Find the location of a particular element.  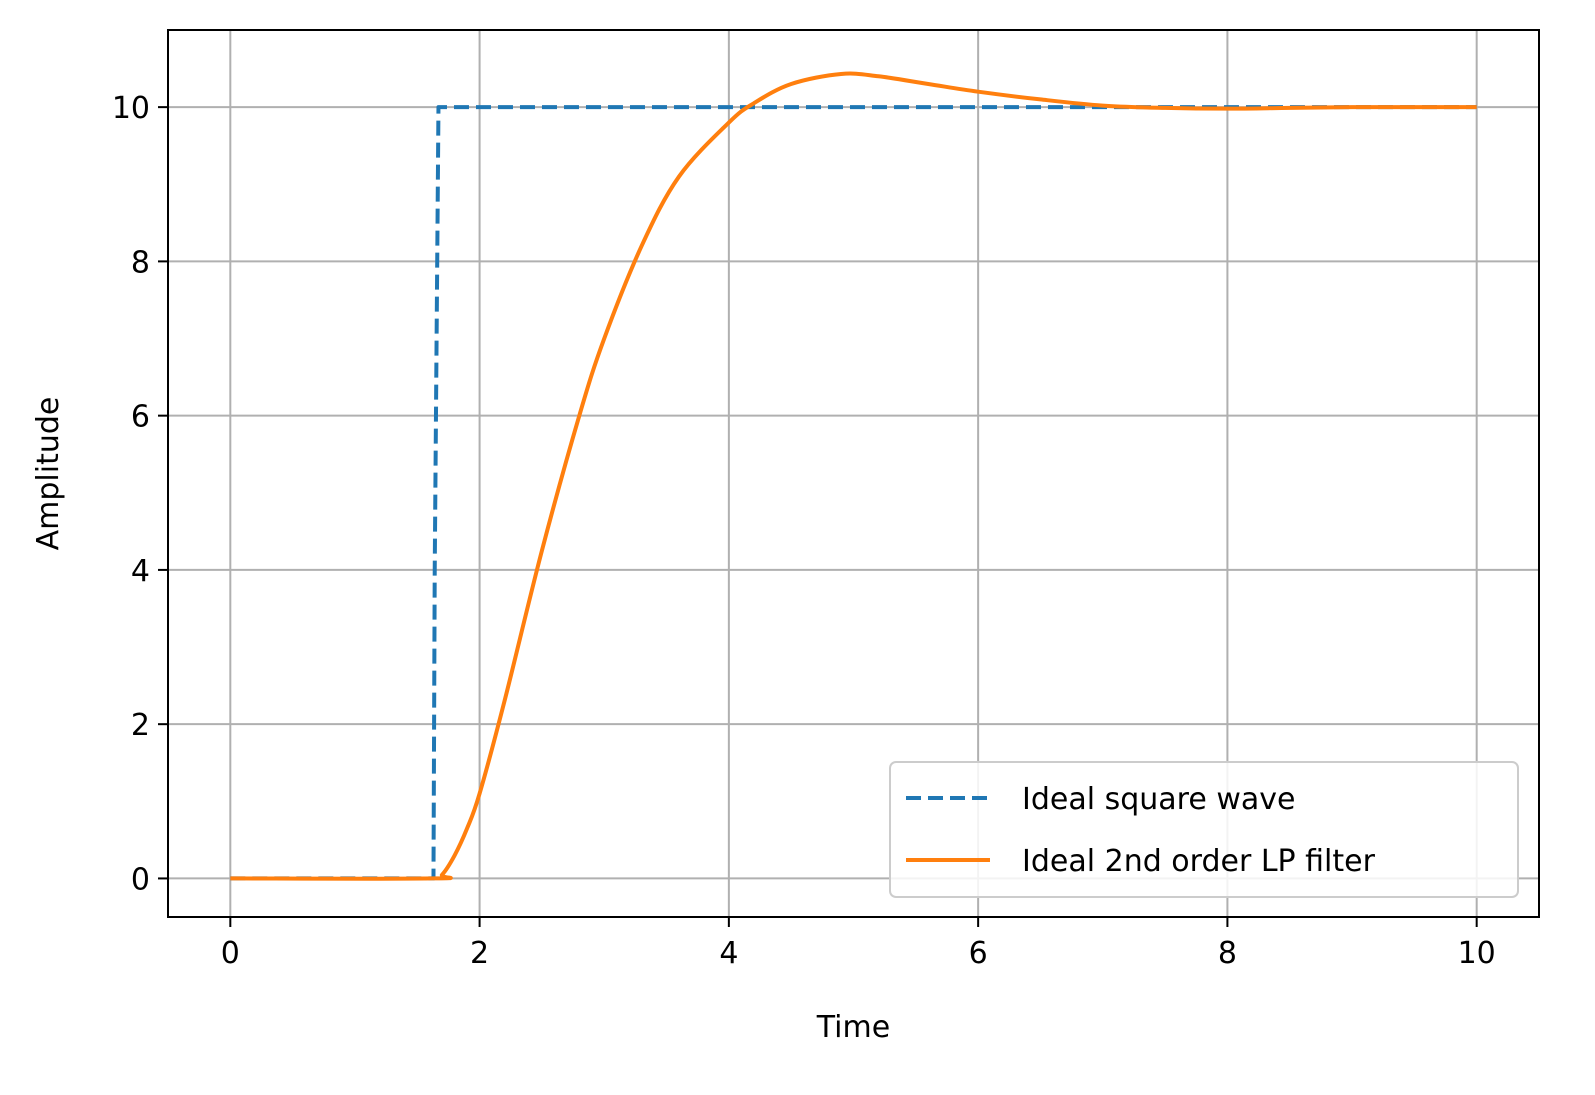

y-tick-label: 4 is located at coordinates (140, 571).